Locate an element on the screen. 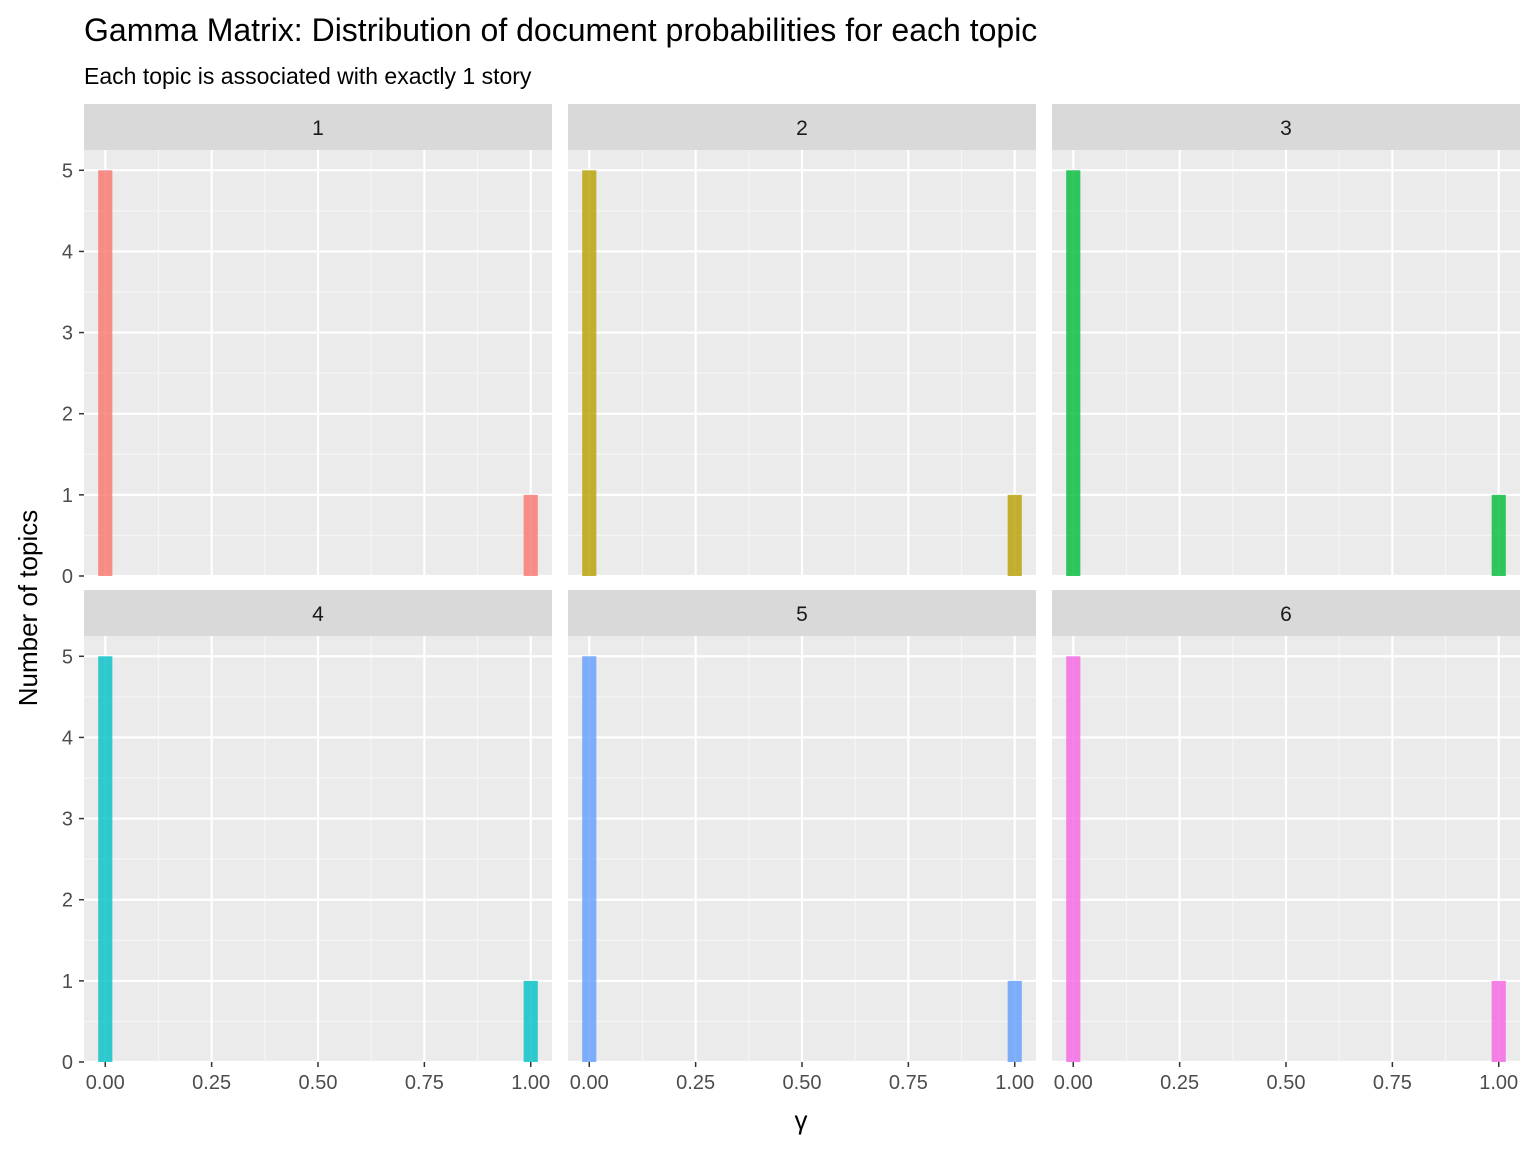  facet-strip-label: 5 is located at coordinates (802, 614).